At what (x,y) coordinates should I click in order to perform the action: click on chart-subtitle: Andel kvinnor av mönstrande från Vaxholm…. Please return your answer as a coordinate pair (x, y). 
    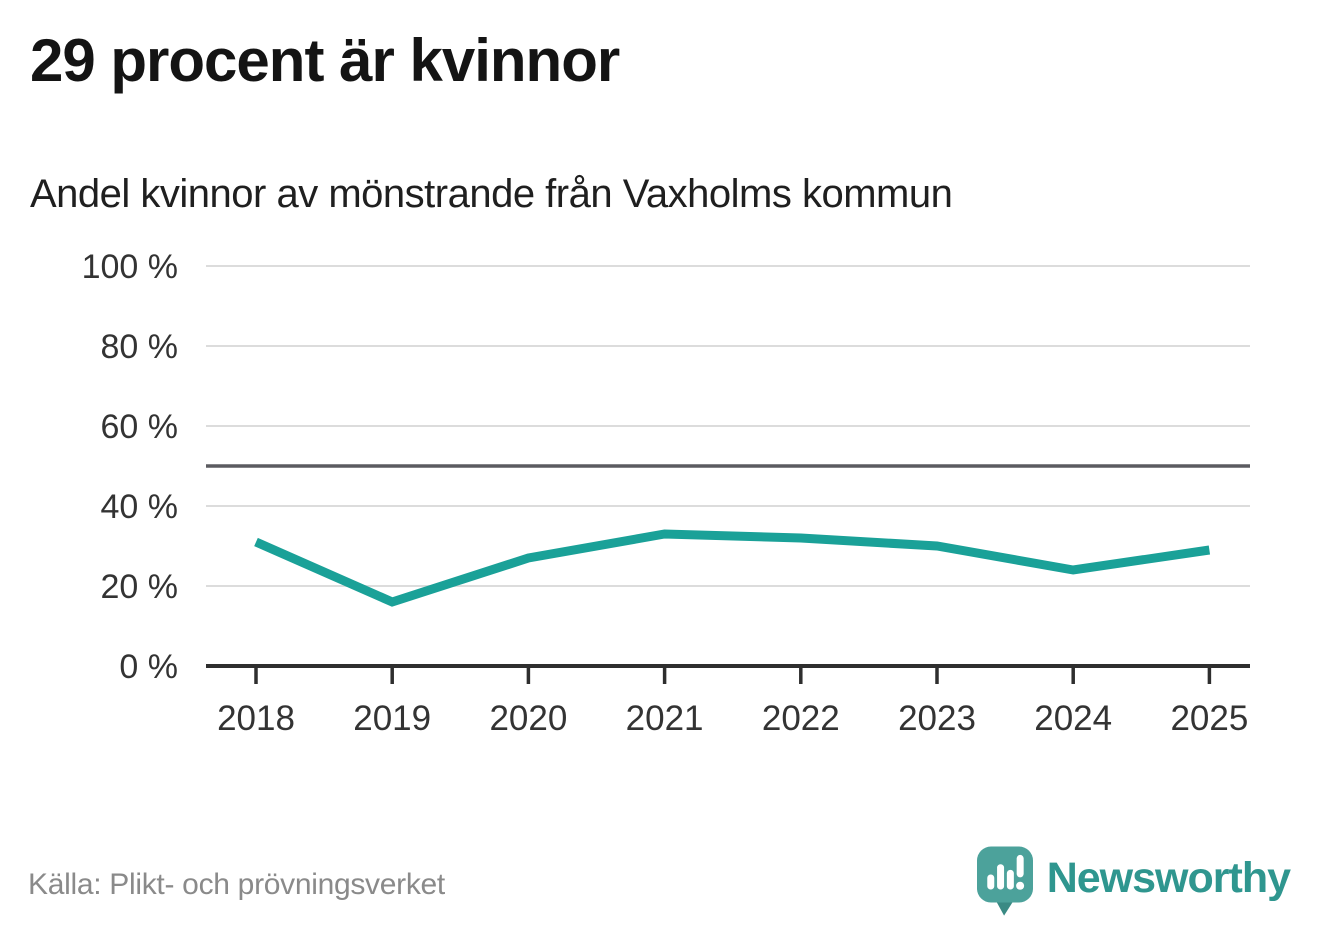
    Looking at the image, I should click on (491, 194).